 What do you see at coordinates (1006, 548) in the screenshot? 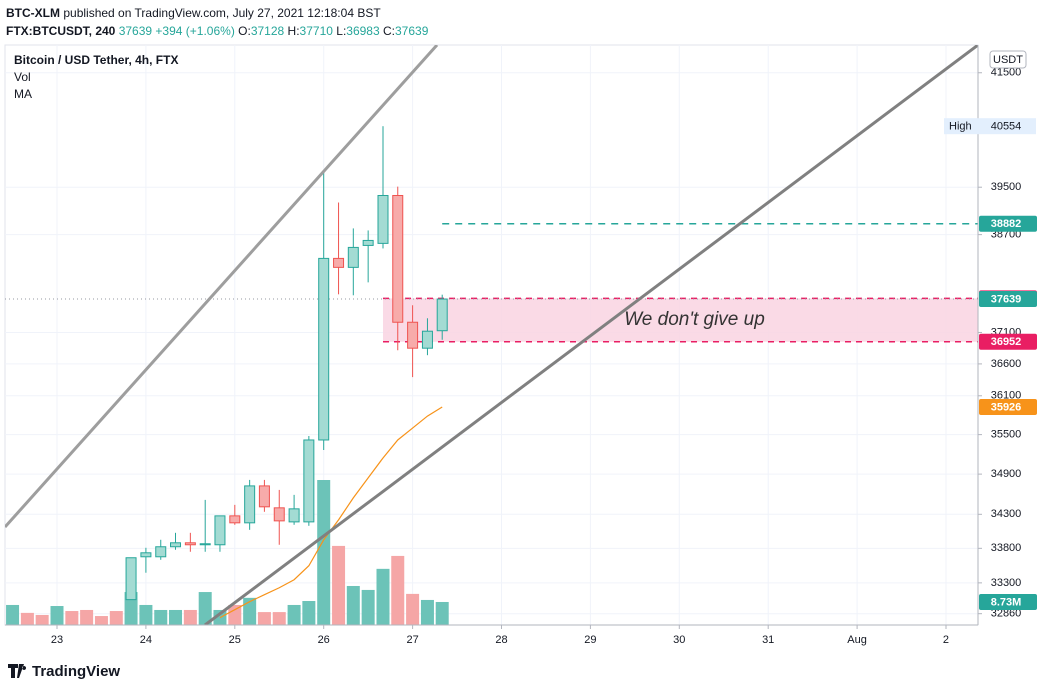
I see `y-tick-label: 33800` at bounding box center [1006, 548].